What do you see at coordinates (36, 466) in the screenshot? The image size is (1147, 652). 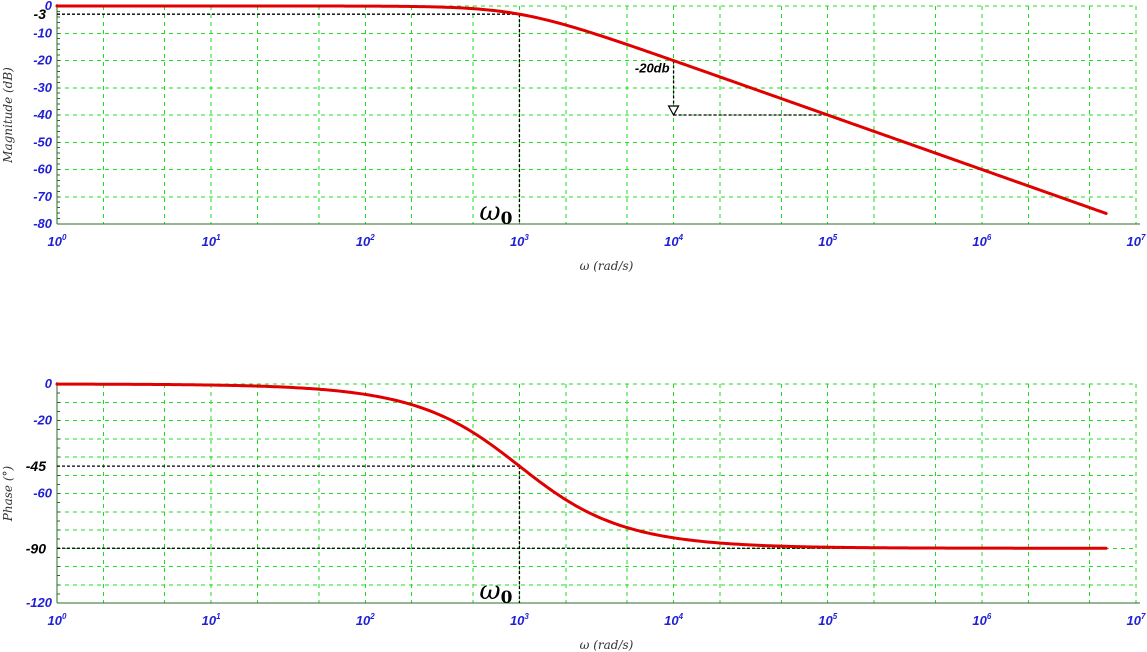 I see `marker-label: -45` at bounding box center [36, 466].